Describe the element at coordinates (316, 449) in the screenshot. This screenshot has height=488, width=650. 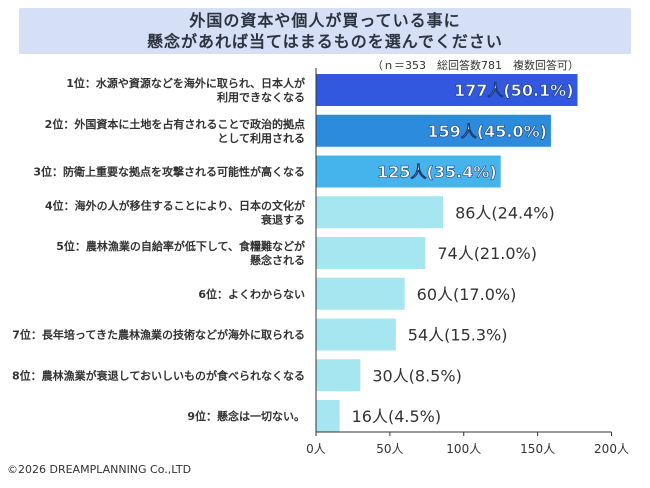
I see `x-tick-label: 0人` at that location.